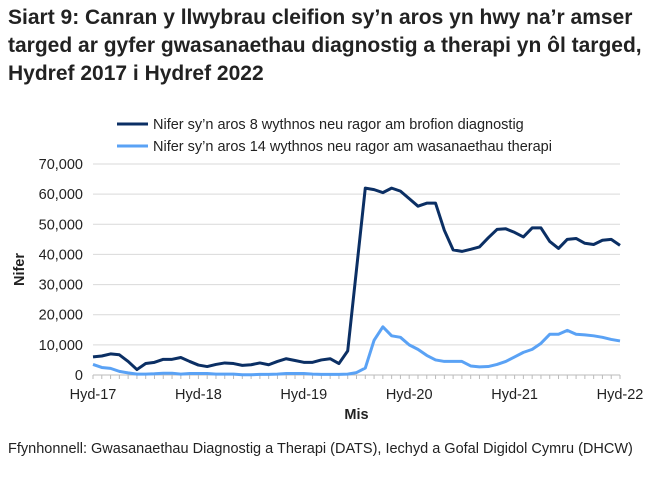 The height and width of the screenshot is (489, 655). I want to click on y-tick-label: 60,000, so click(61, 195).